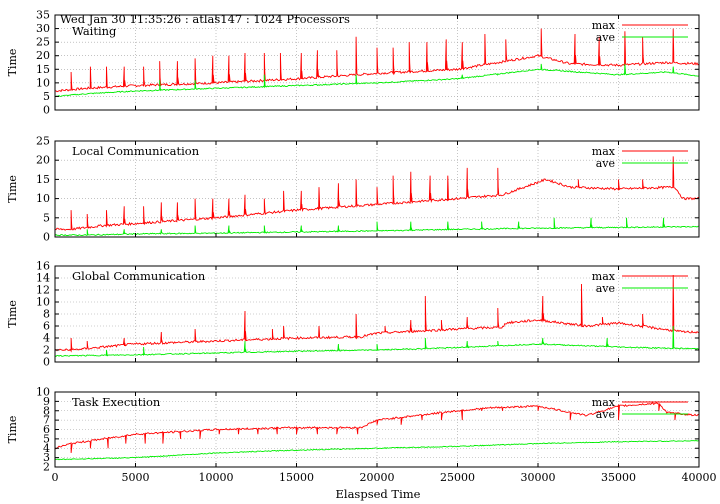  I want to click on x-tick-label: 5000, so click(136, 477).